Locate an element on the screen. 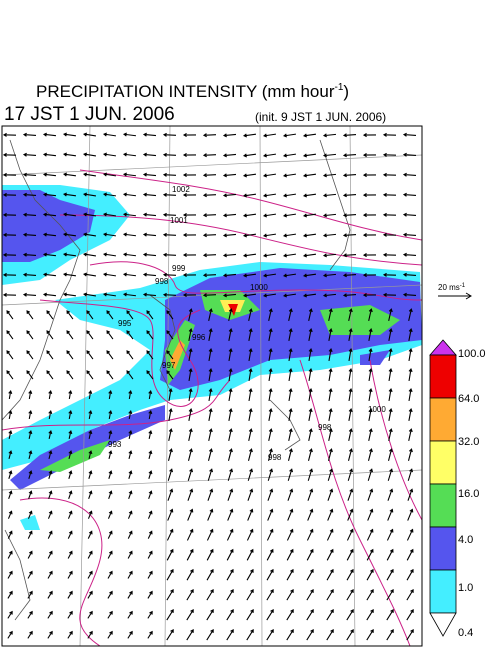  contour-label: 1002 is located at coordinates (181, 189).